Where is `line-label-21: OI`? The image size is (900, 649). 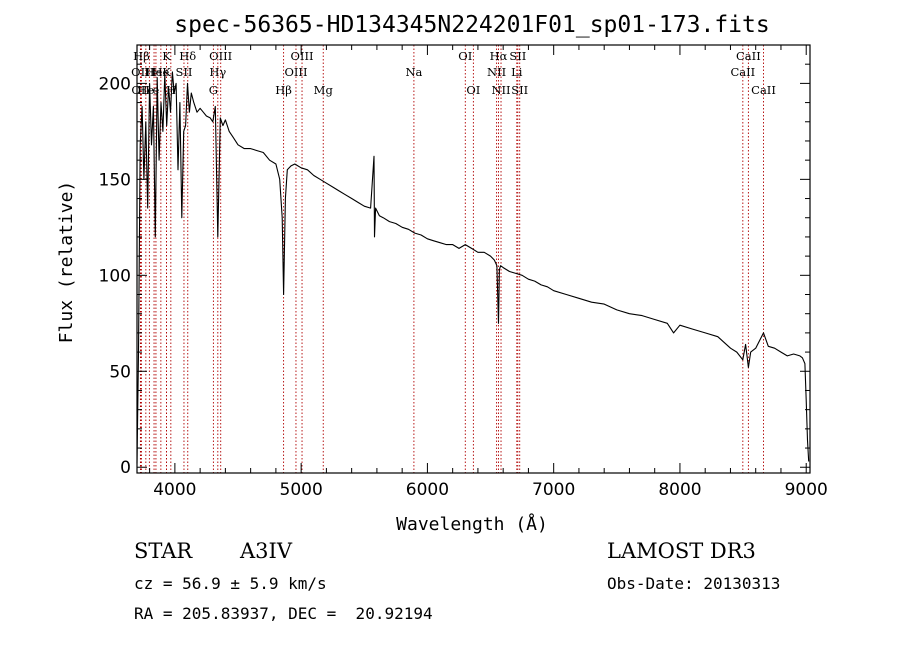
line-label-21: OI is located at coordinates (465, 56).